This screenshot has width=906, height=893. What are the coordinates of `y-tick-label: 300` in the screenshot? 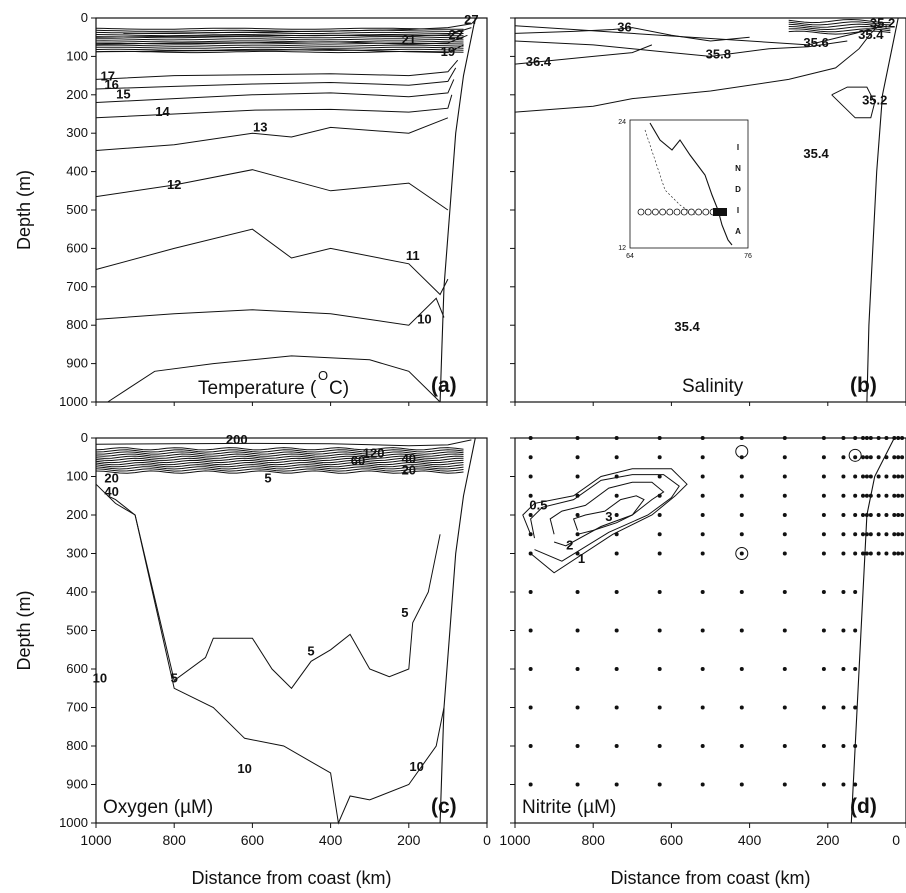 It's located at (77, 553).